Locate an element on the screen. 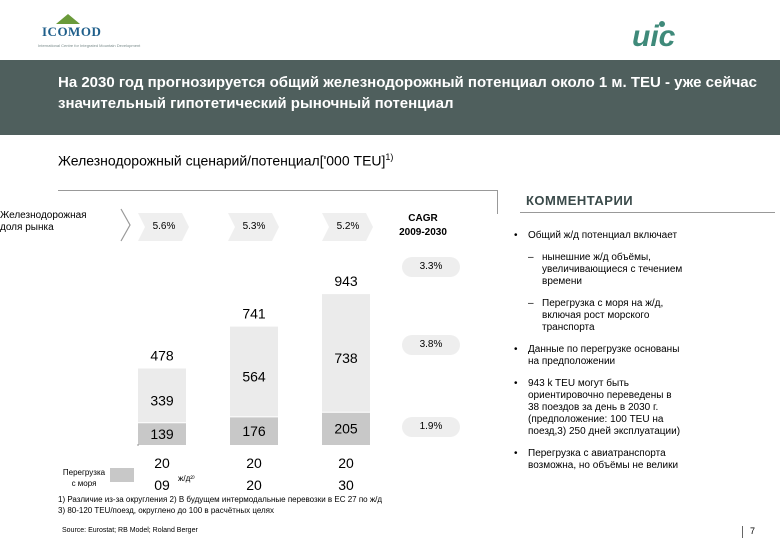 This screenshot has width=780, height=540. comment-line: поезд,3) 250 дней эксплуатации) is located at coordinates (604, 431).